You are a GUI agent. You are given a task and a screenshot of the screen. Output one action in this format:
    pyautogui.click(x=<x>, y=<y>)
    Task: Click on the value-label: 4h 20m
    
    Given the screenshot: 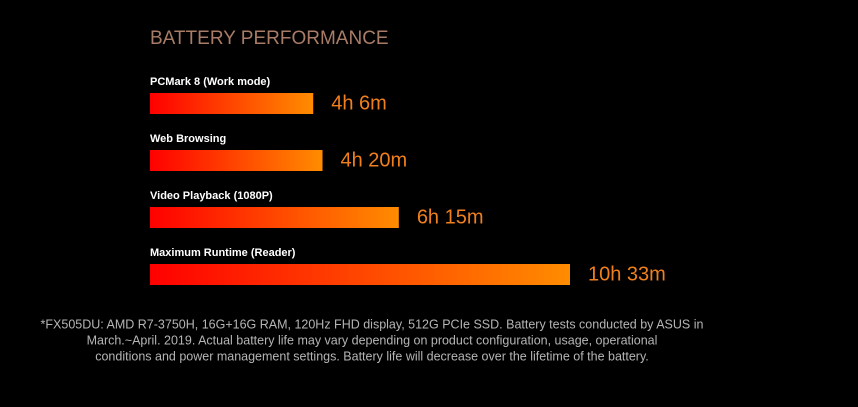 What is the action you would take?
    pyautogui.click(x=374, y=160)
    